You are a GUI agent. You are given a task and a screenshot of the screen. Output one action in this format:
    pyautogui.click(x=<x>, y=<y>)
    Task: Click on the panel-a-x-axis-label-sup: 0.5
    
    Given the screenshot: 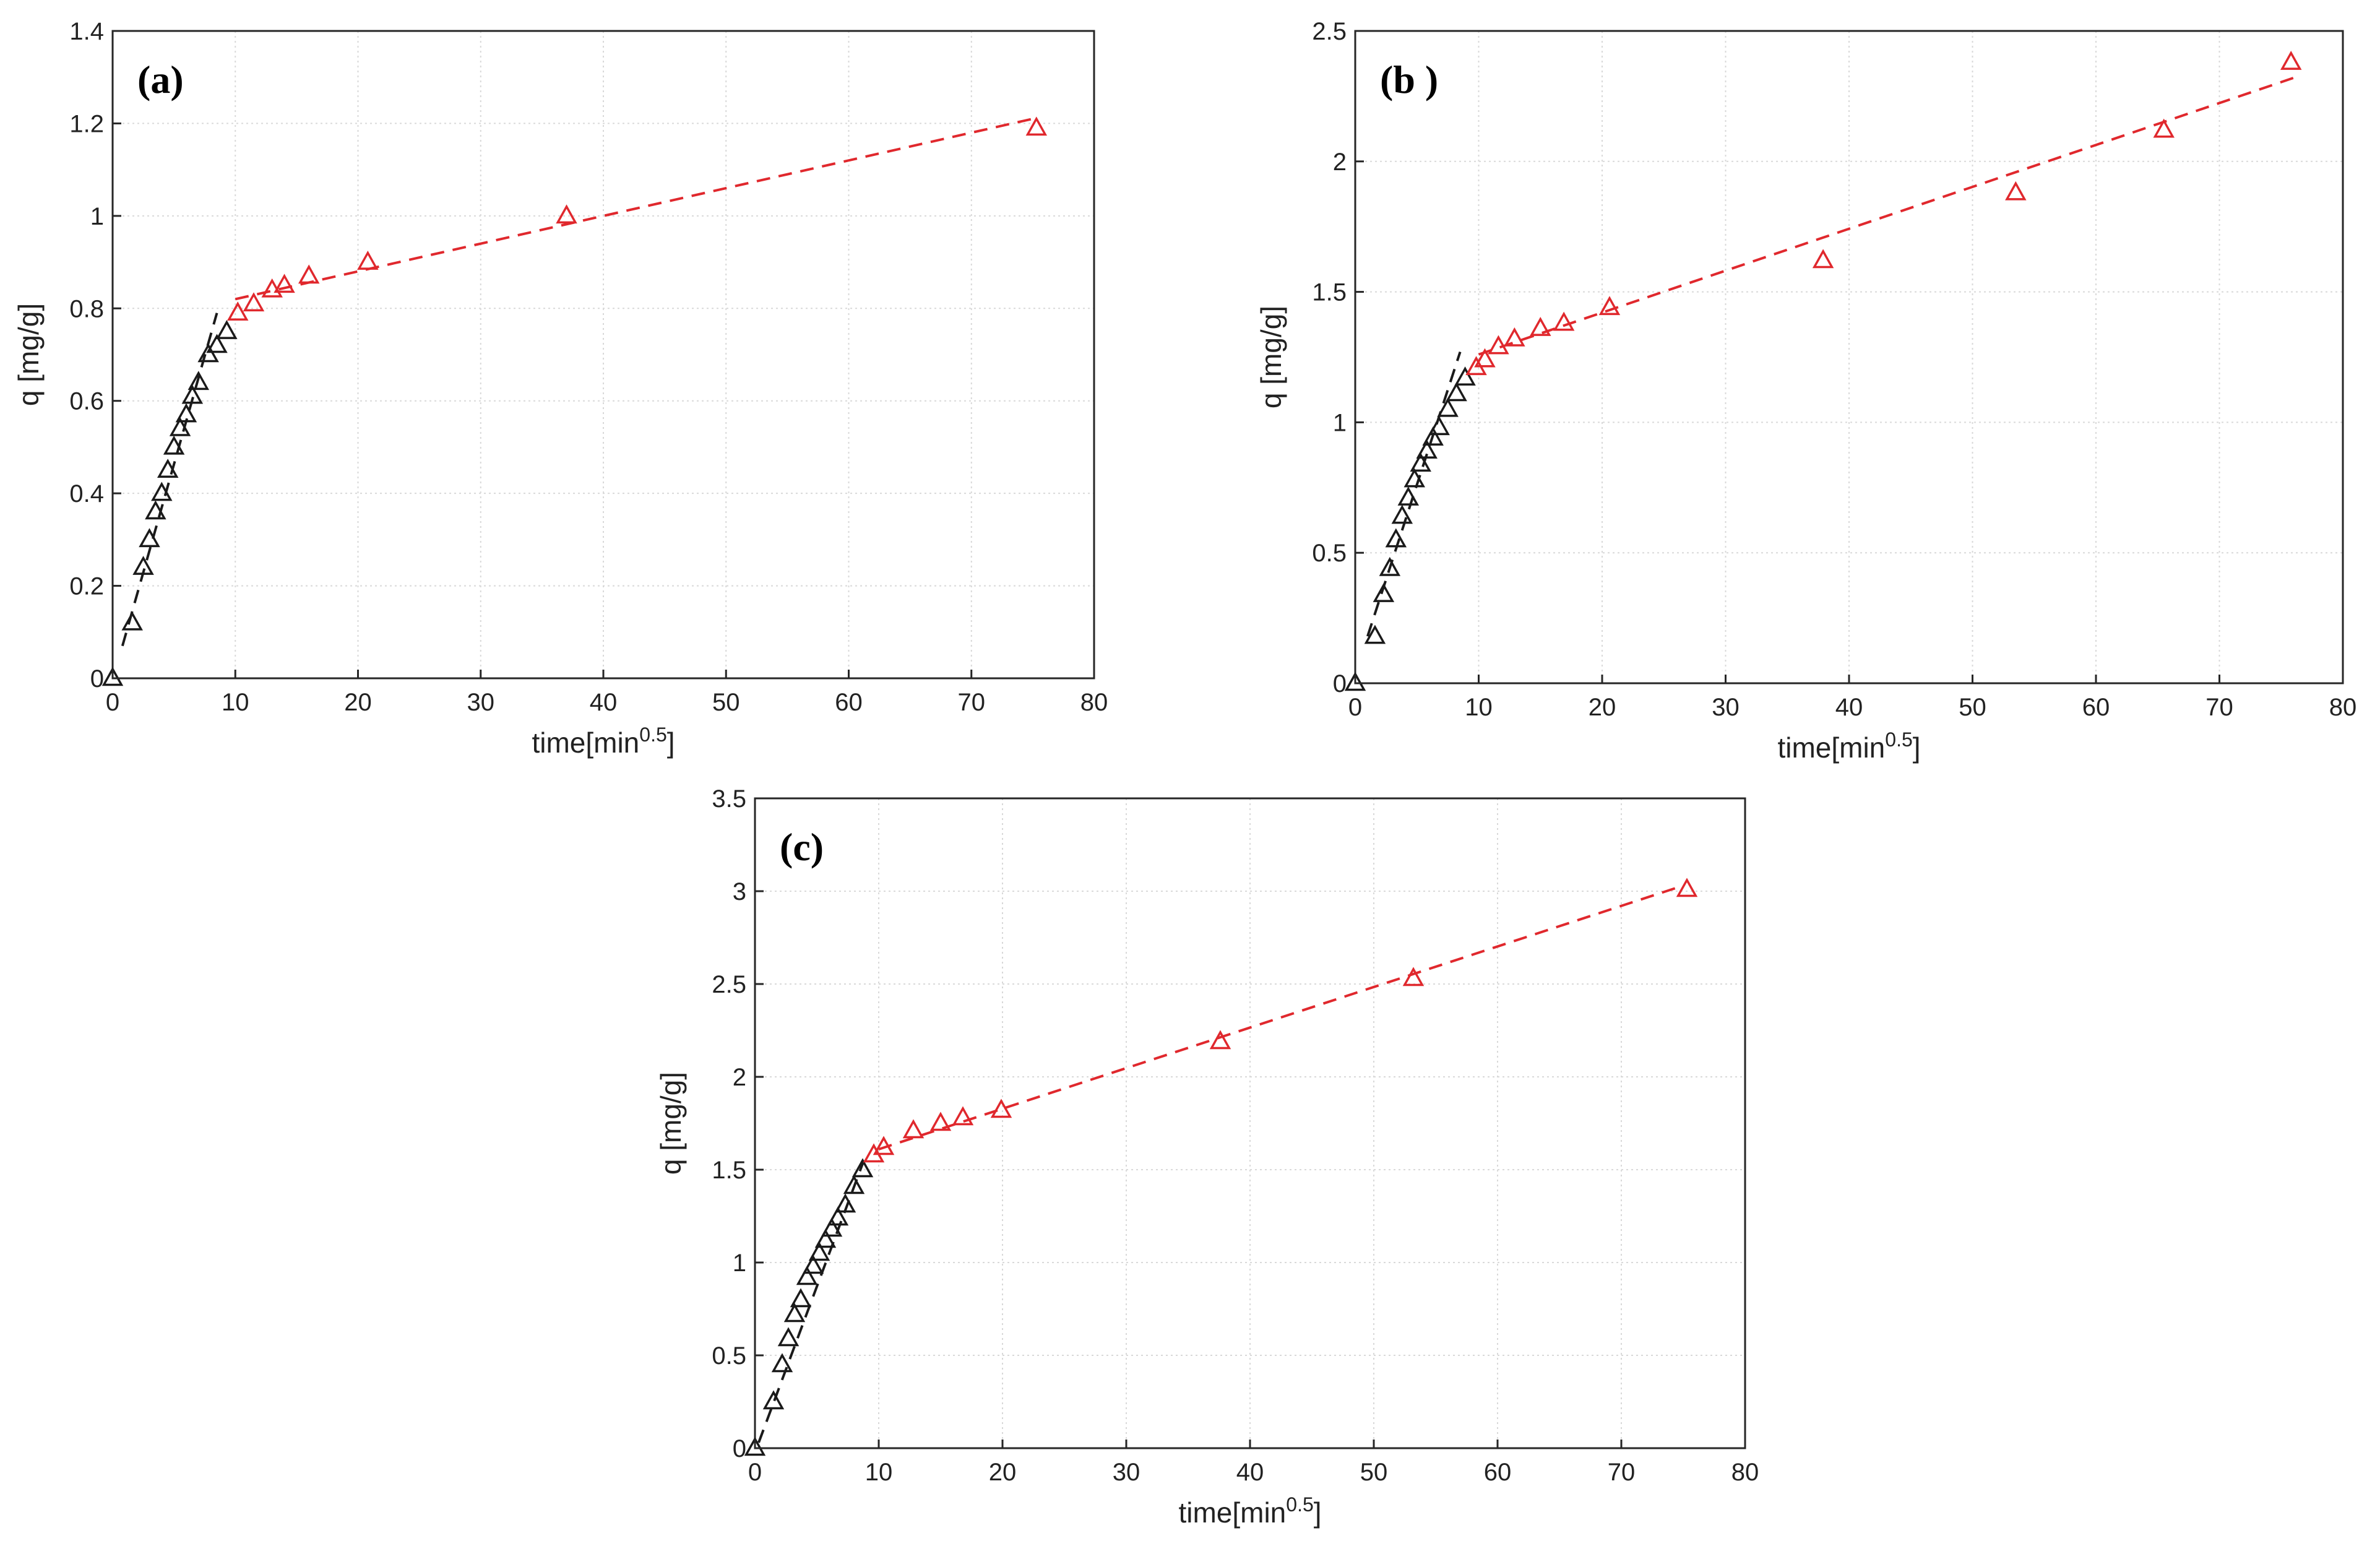 What is the action you would take?
    pyautogui.click(x=652, y=734)
    